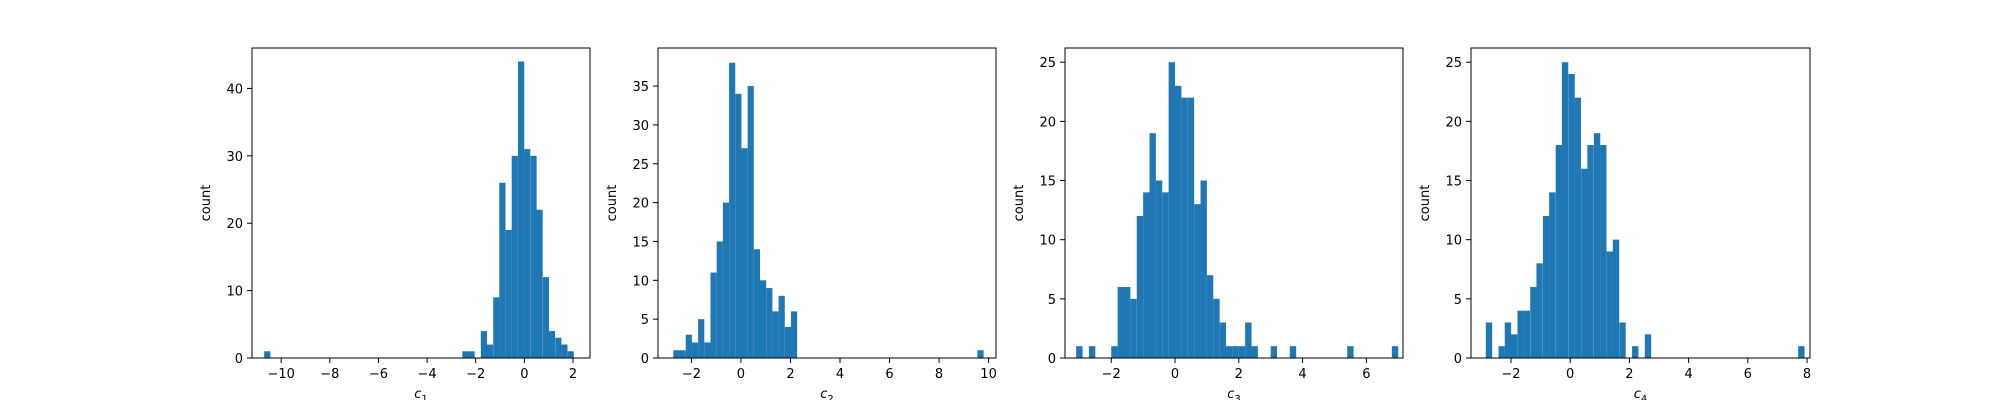  What do you see at coordinates (426, 374) in the screenshot?
I see `x-tick-label: −4` at bounding box center [426, 374].